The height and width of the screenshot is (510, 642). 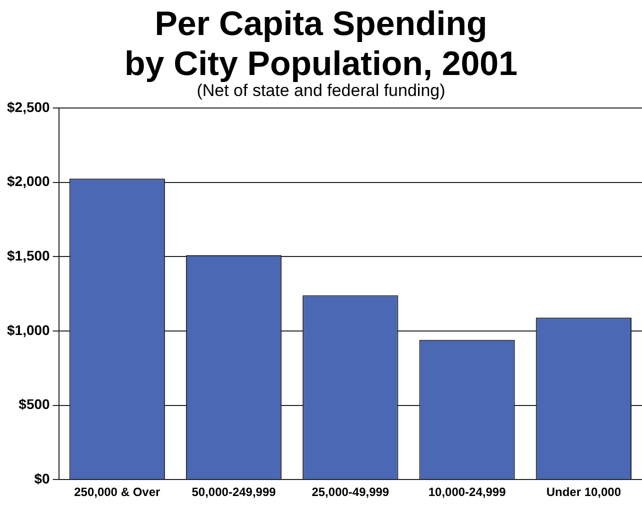 What do you see at coordinates (28, 181) in the screenshot?
I see `y-tick-label: $2,000` at bounding box center [28, 181].